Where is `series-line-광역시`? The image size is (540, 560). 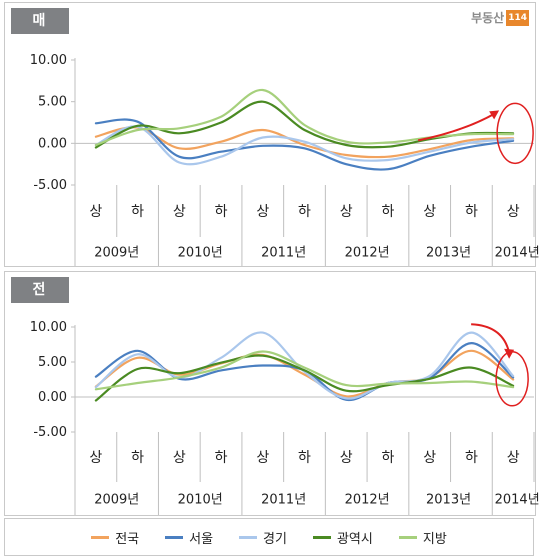 series-line-광역시 is located at coordinates (304, 378).